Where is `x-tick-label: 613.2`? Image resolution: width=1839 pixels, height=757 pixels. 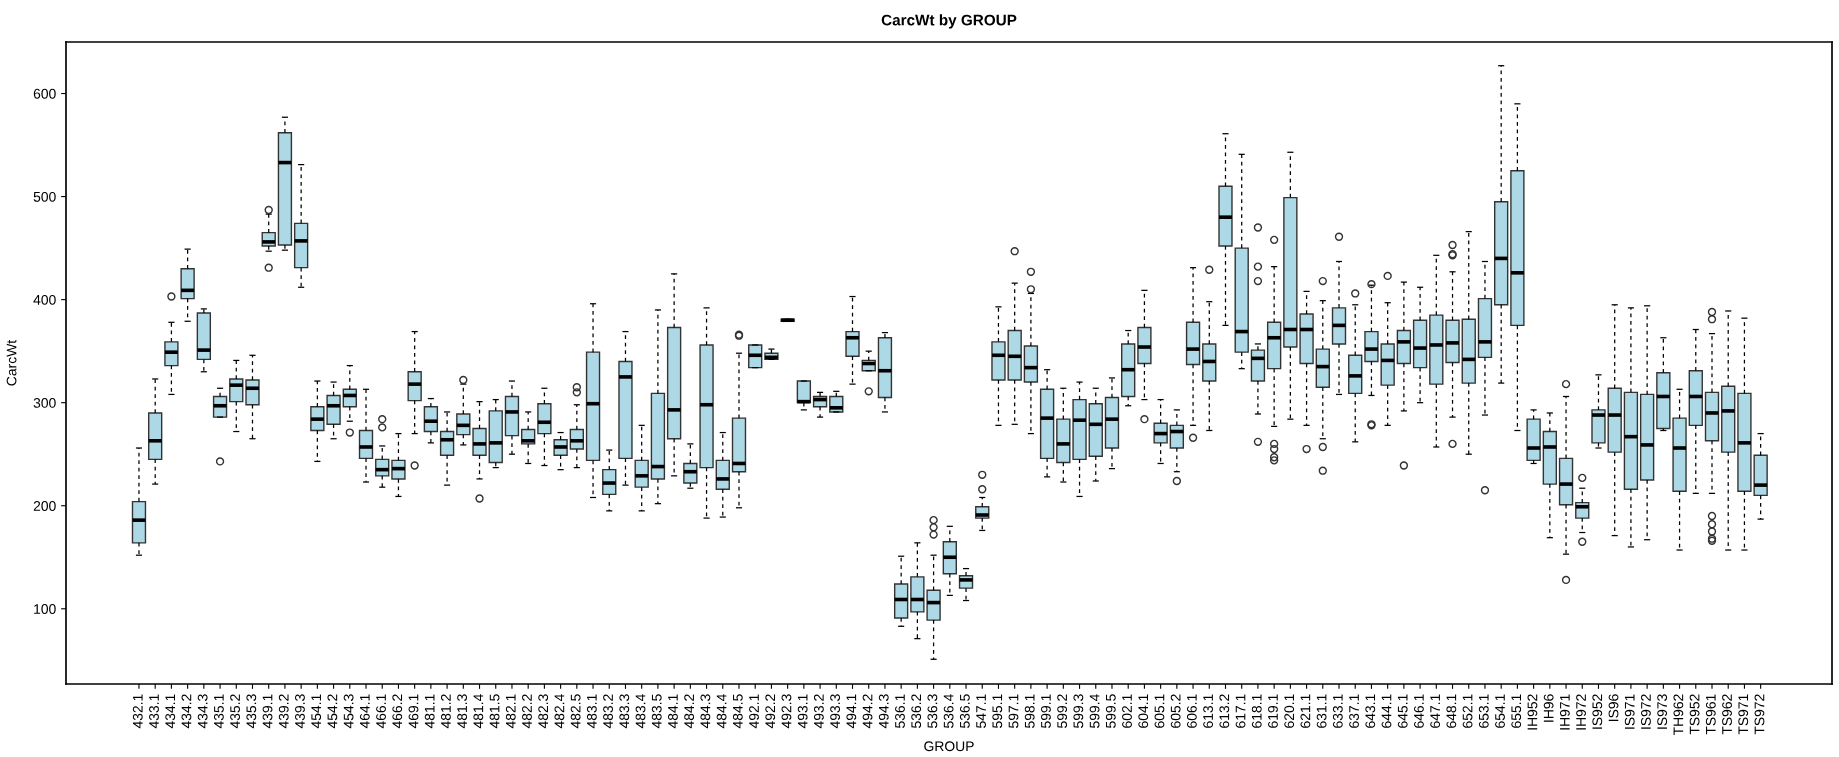
x-tick-label: 613.2 is located at coordinates (1224, 711).